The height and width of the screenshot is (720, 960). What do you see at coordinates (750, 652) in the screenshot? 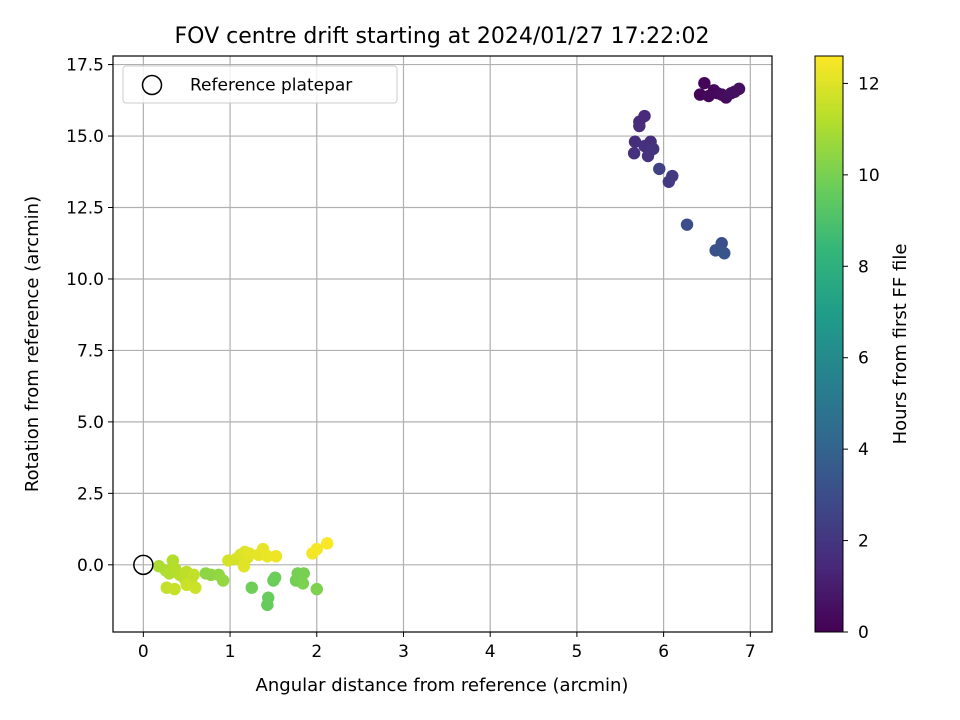
I see `x-tick-label: 7` at bounding box center [750, 652].